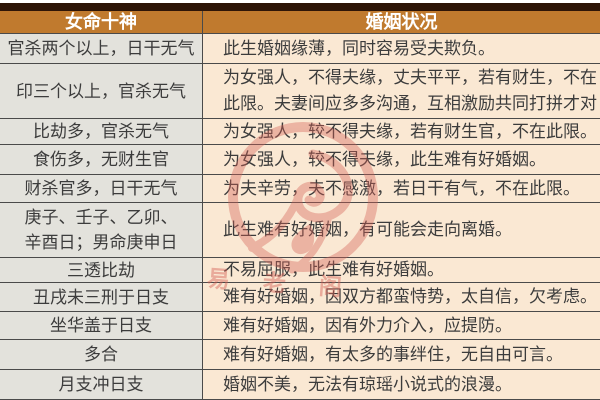 This screenshot has width=600, height=400. What do you see at coordinates (401, 297) in the screenshot?
I see `cell-marriage-status: 难有好婚姻，因双方都蛮恃势，太自信，欠考虑。` at bounding box center [401, 297].